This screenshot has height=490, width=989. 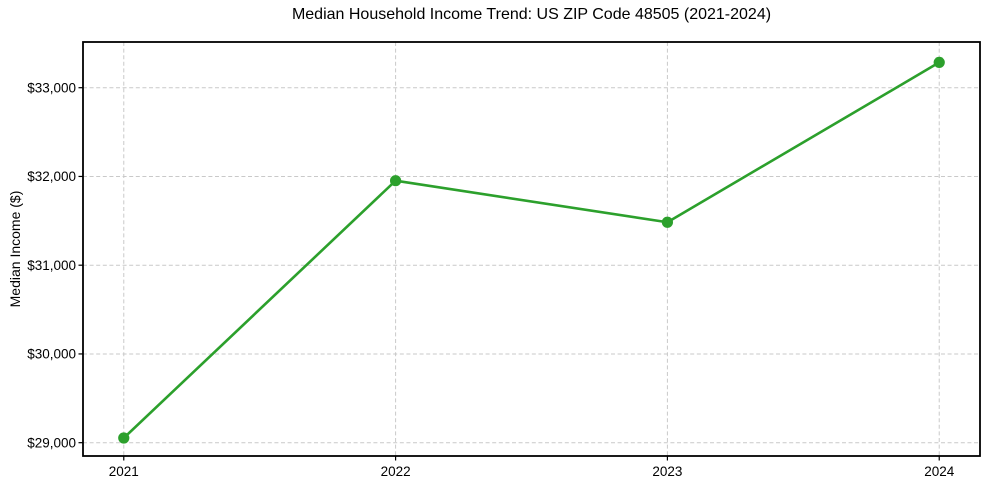 I want to click on y-tick-label: $30,000, so click(x=51, y=354).